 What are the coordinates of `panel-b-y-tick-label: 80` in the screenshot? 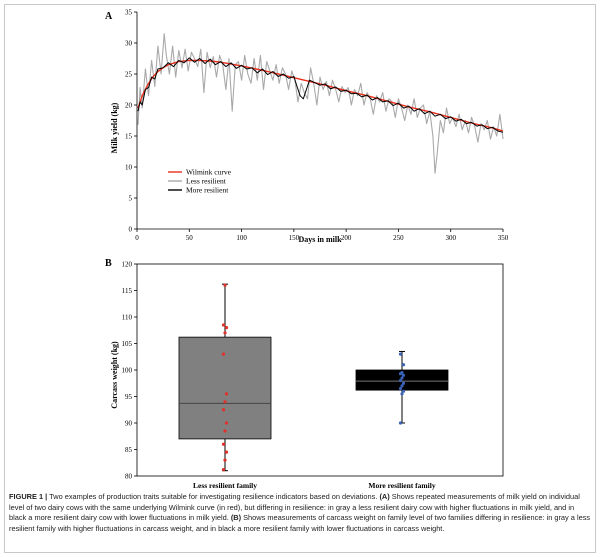 It's located at (129, 477).